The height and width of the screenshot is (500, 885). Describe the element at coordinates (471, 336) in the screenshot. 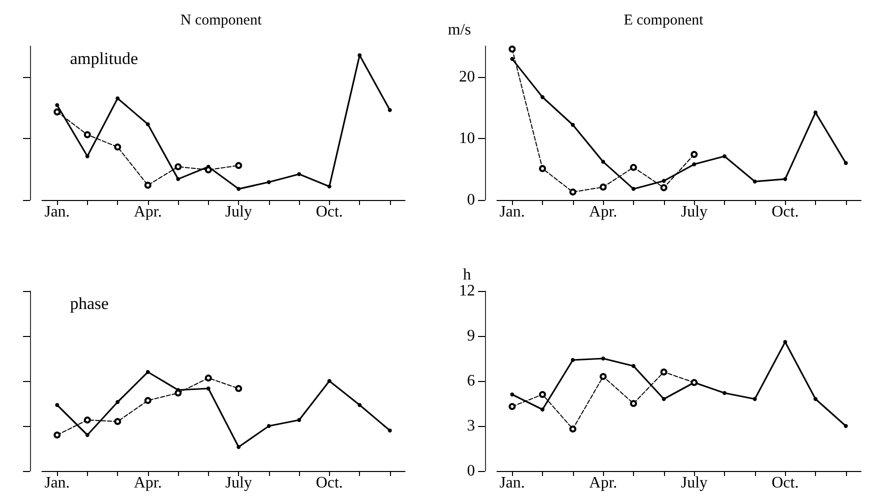

I see `y-tick-label: 9` at that location.